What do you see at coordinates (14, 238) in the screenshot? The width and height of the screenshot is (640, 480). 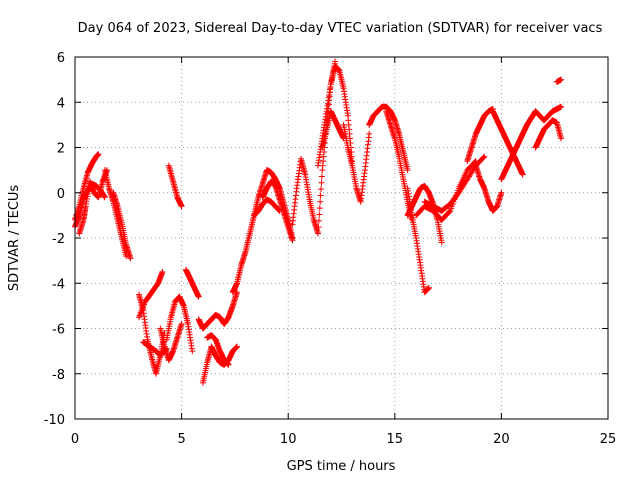 I see `y-axis-label: SDTVAR / TECUs` at bounding box center [14, 238].